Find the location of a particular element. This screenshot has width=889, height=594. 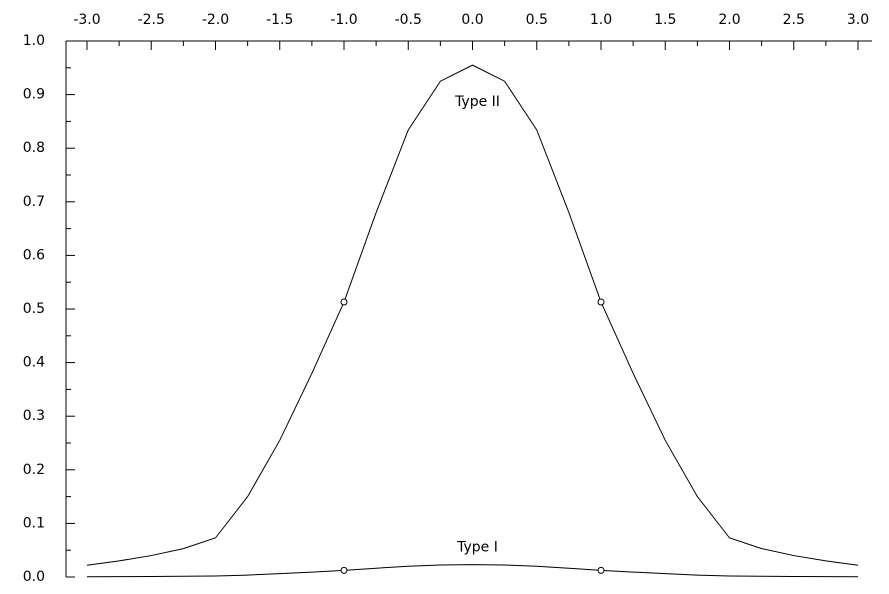

y-tick-label: 0.7 is located at coordinates (34, 202).